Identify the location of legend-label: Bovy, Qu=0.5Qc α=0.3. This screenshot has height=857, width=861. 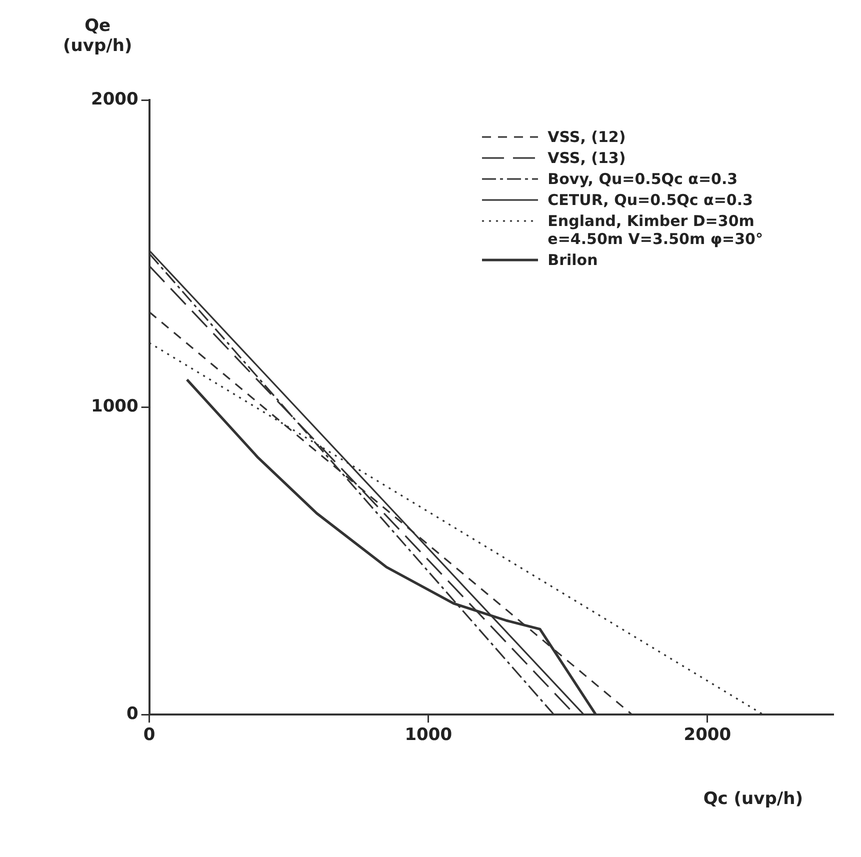
(643, 179).